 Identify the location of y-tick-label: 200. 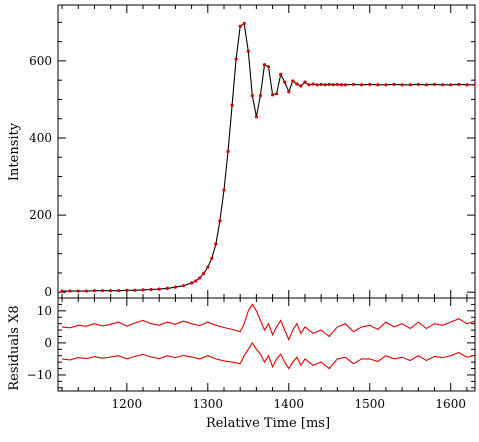
(40, 215).